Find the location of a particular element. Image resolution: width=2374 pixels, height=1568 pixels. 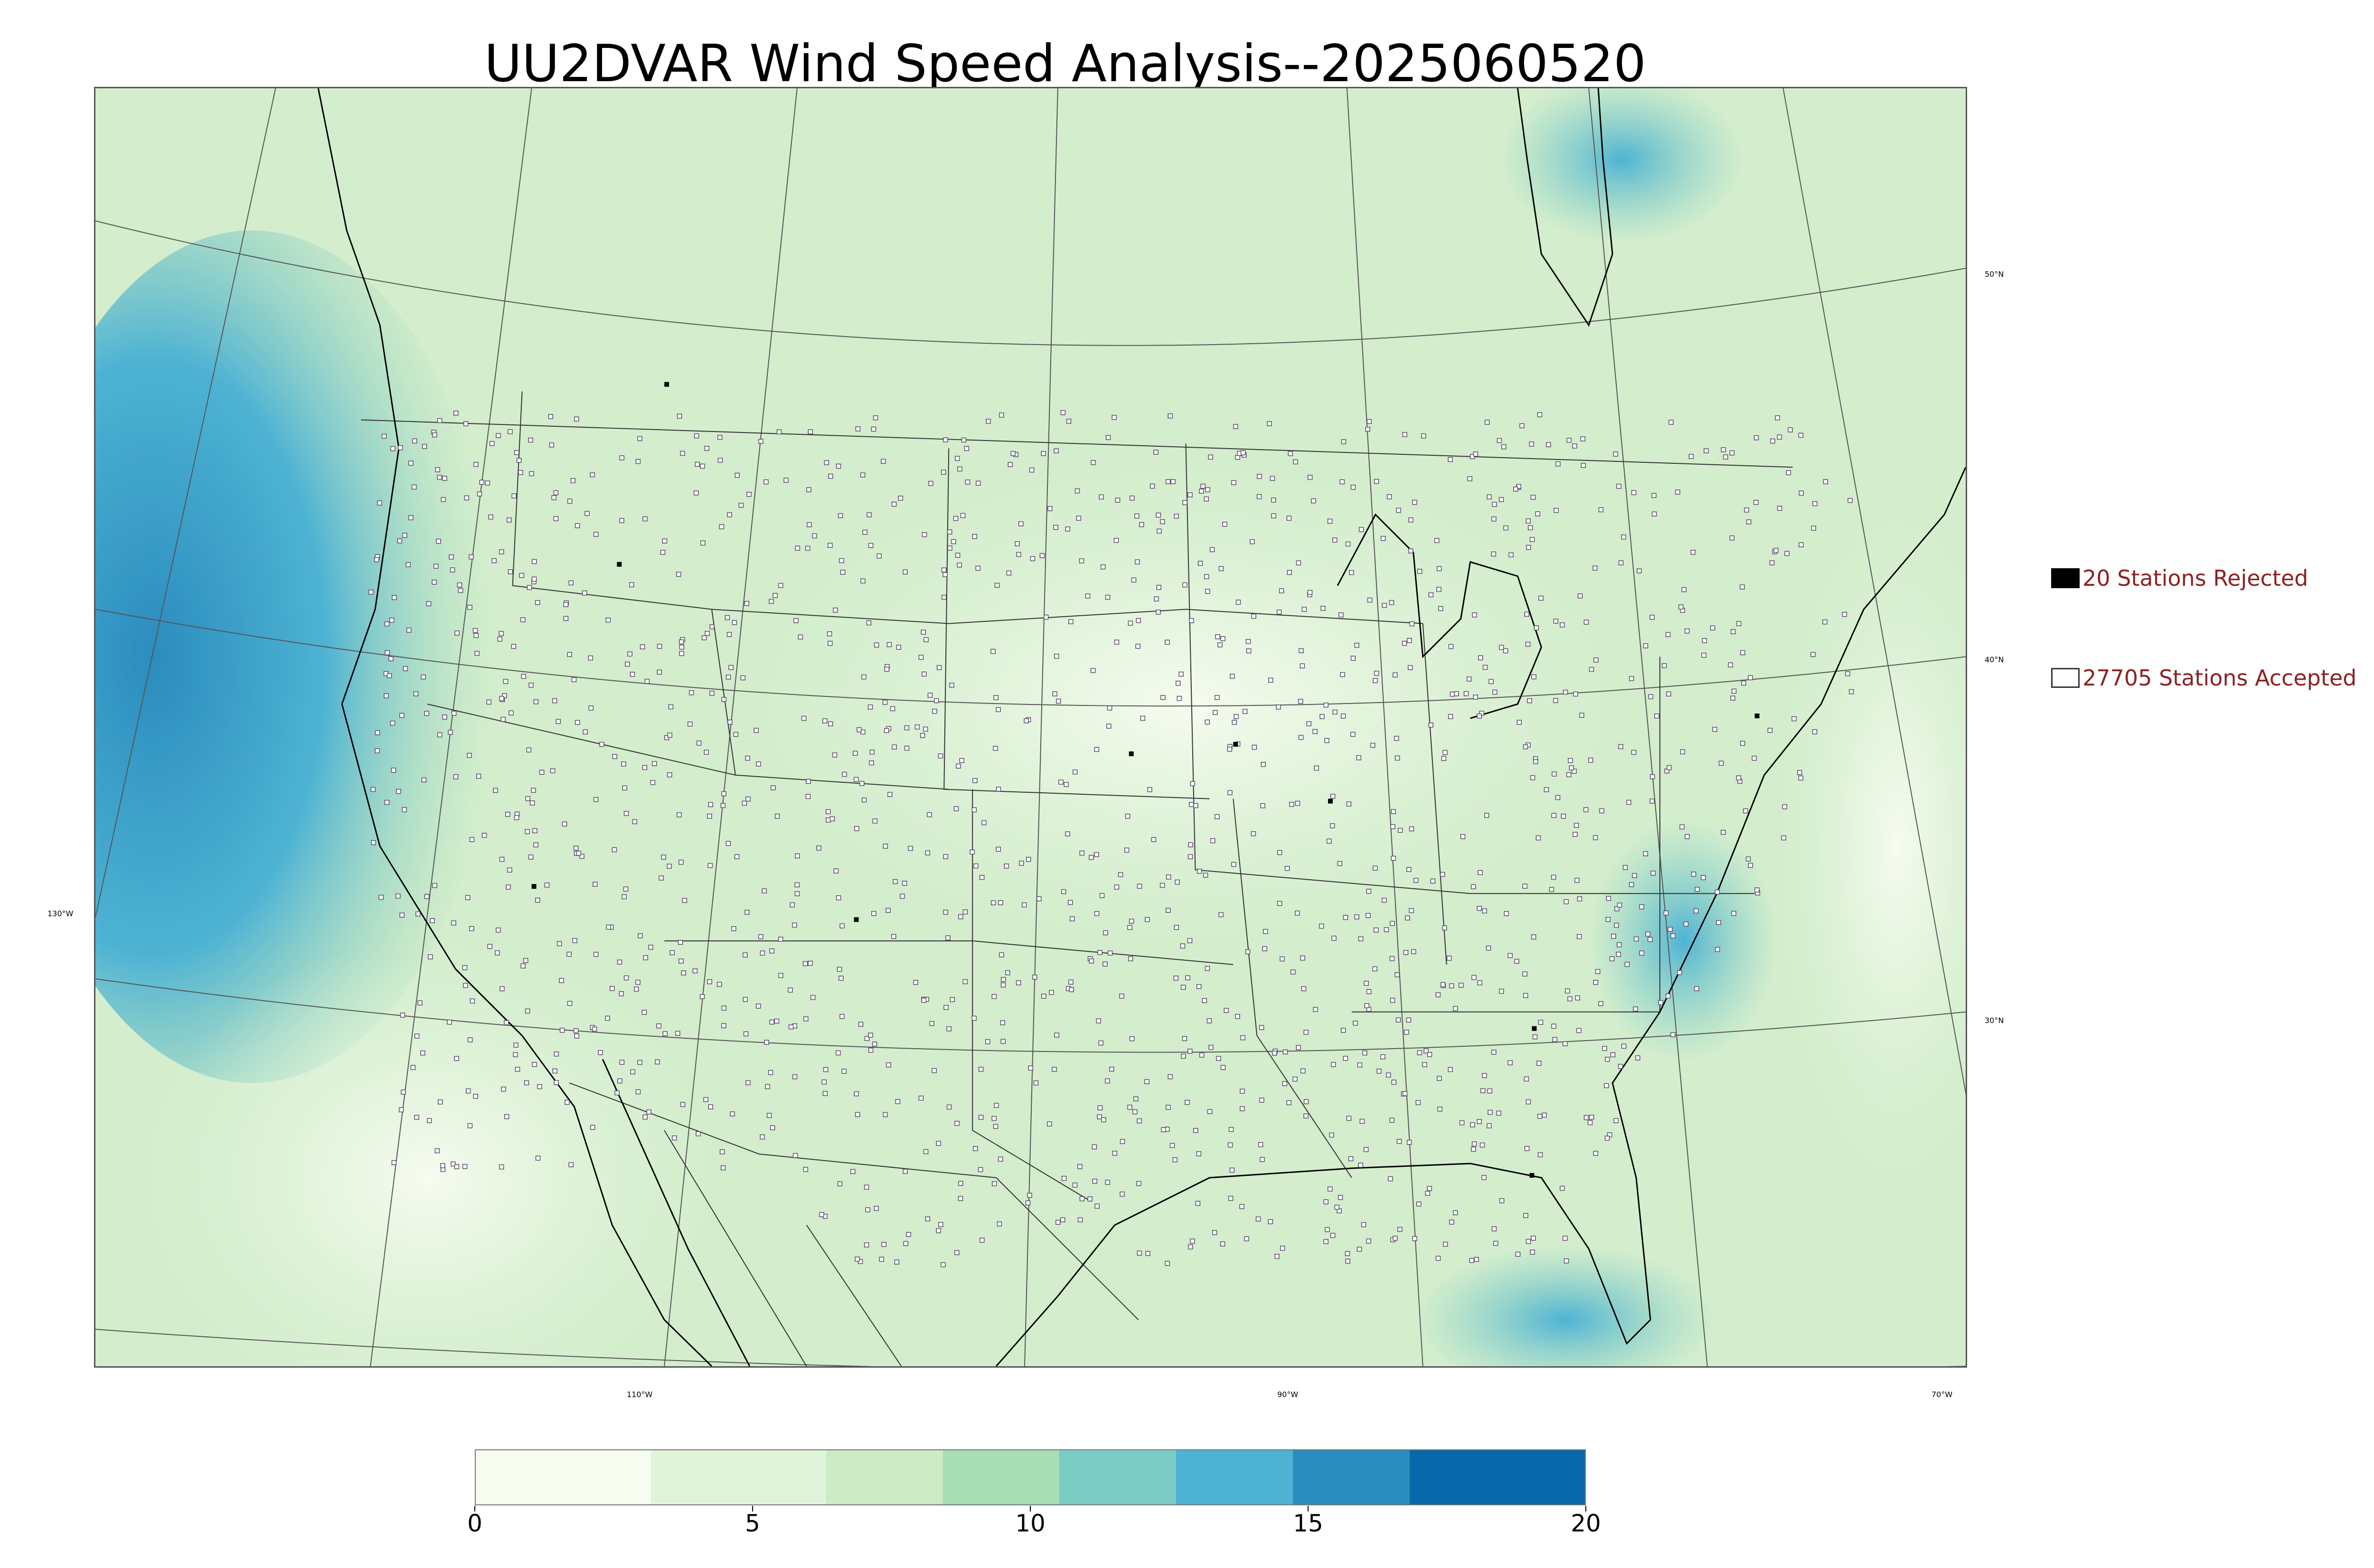

lon-label-110w: 110°W is located at coordinates (640, 1394).